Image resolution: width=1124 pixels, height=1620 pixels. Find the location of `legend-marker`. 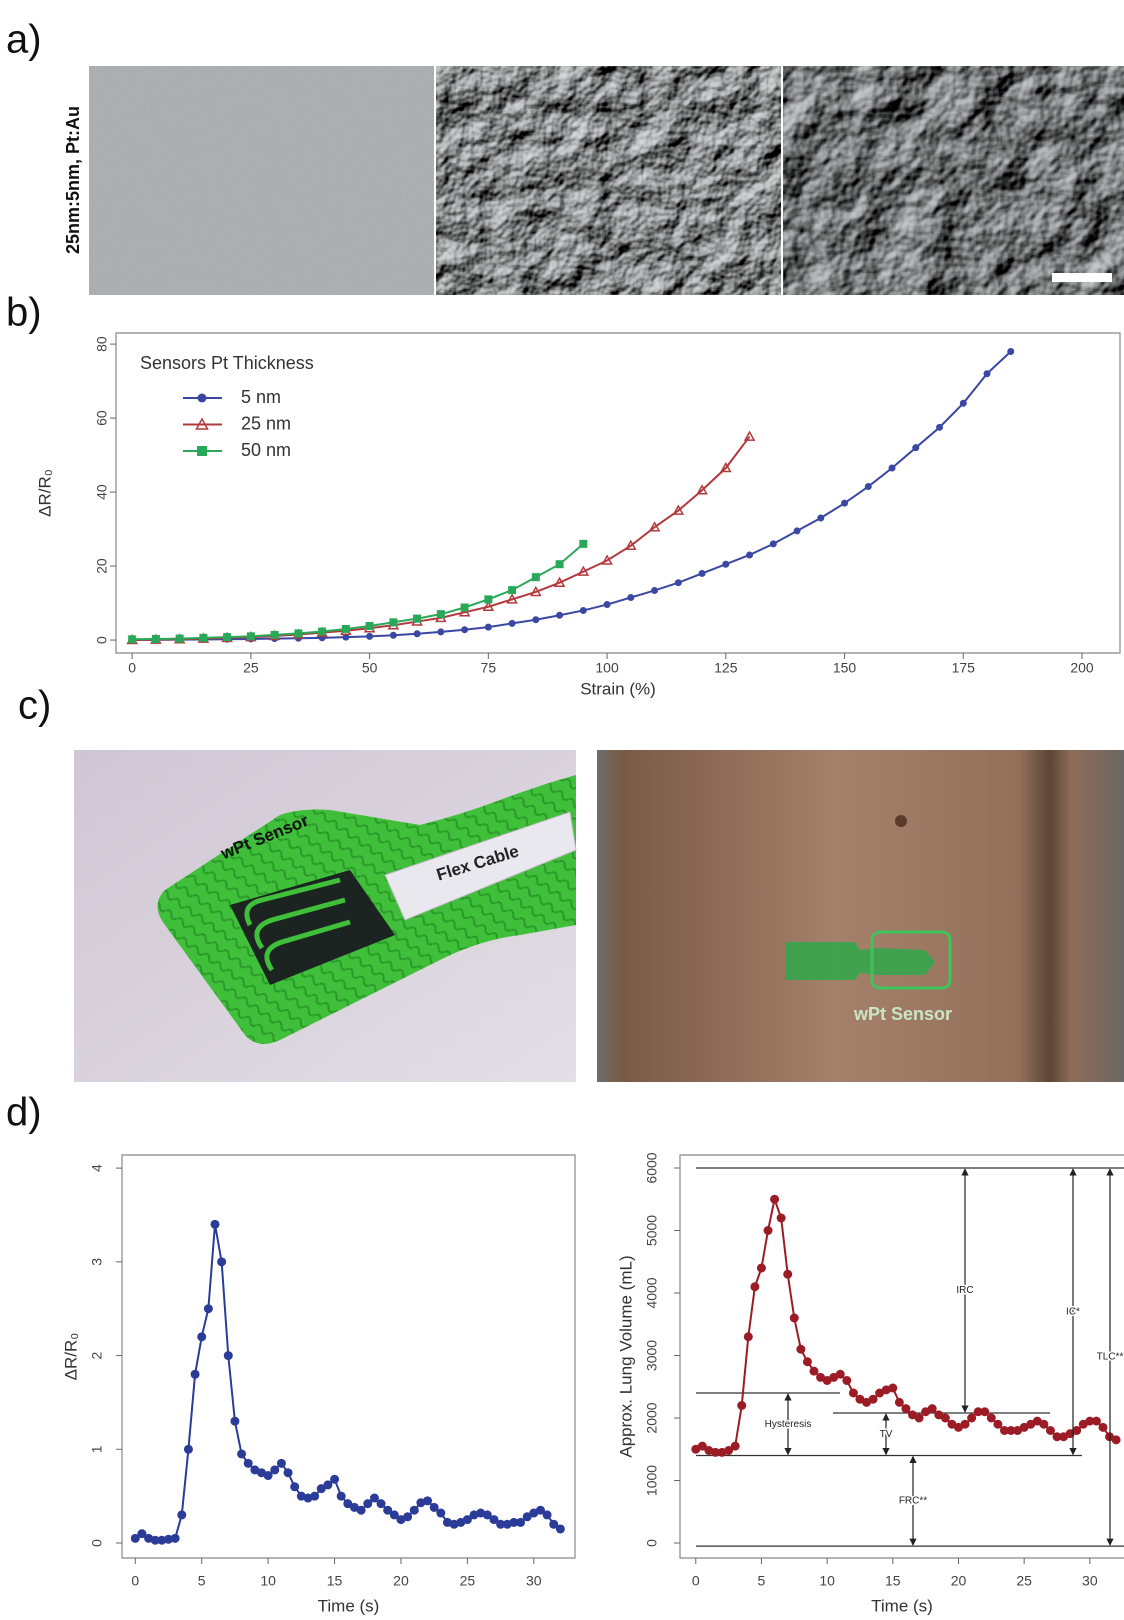

legend-marker is located at coordinates (202, 398).